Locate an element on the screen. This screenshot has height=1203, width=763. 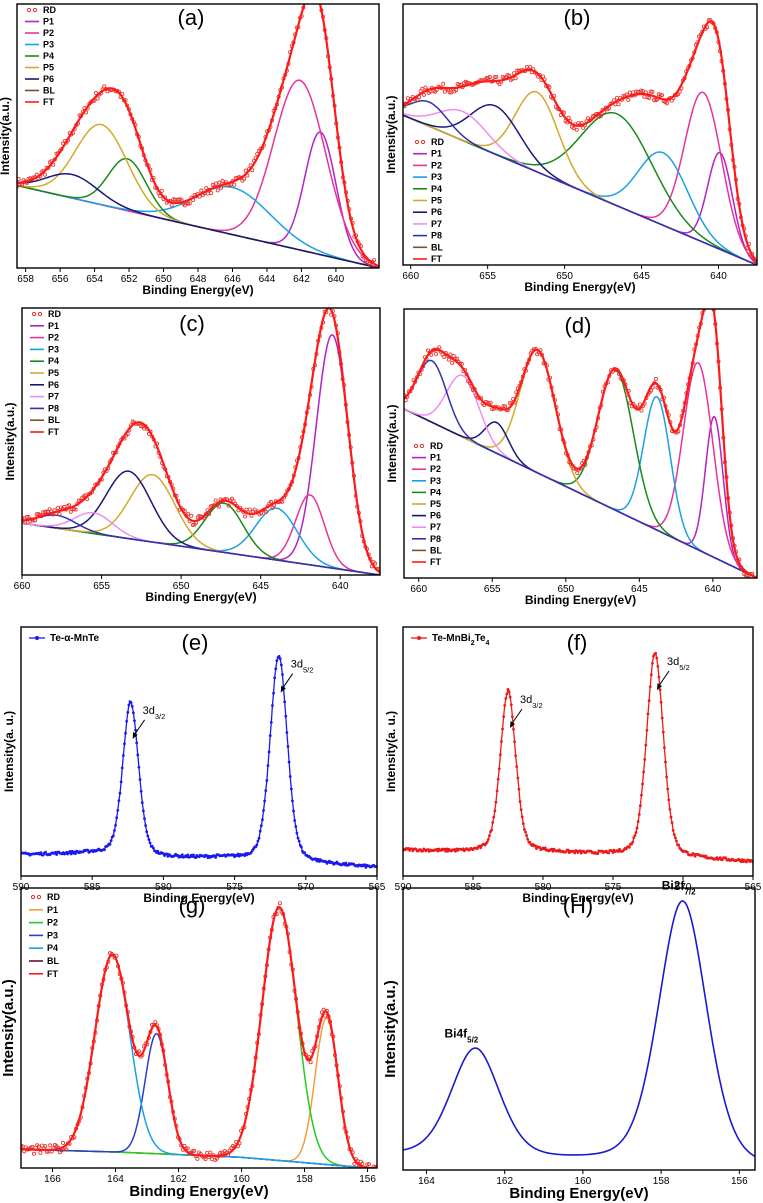
panel-label: (e) is located at coordinates (195, 642).